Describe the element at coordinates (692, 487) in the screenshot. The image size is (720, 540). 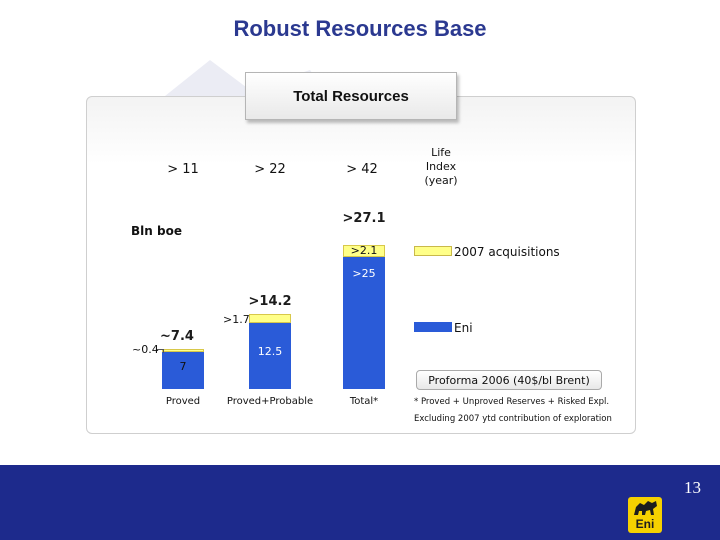
I see `page-number: 13` at that location.